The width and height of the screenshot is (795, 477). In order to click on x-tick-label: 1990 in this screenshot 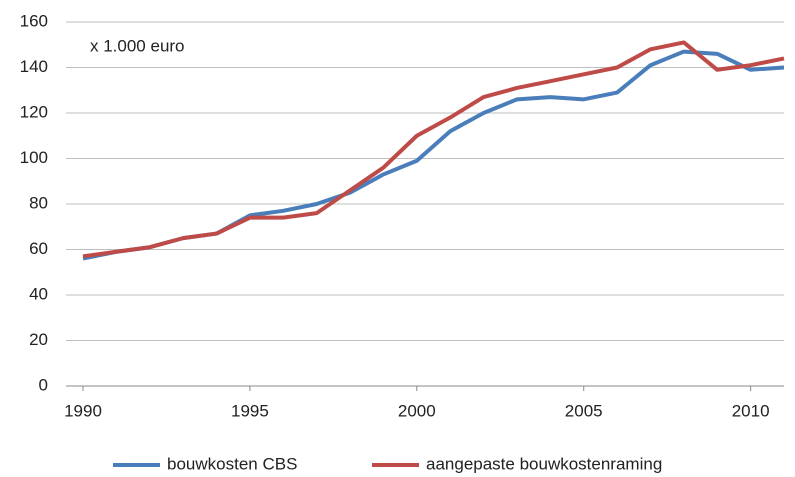, I will do `click(83, 410)`.